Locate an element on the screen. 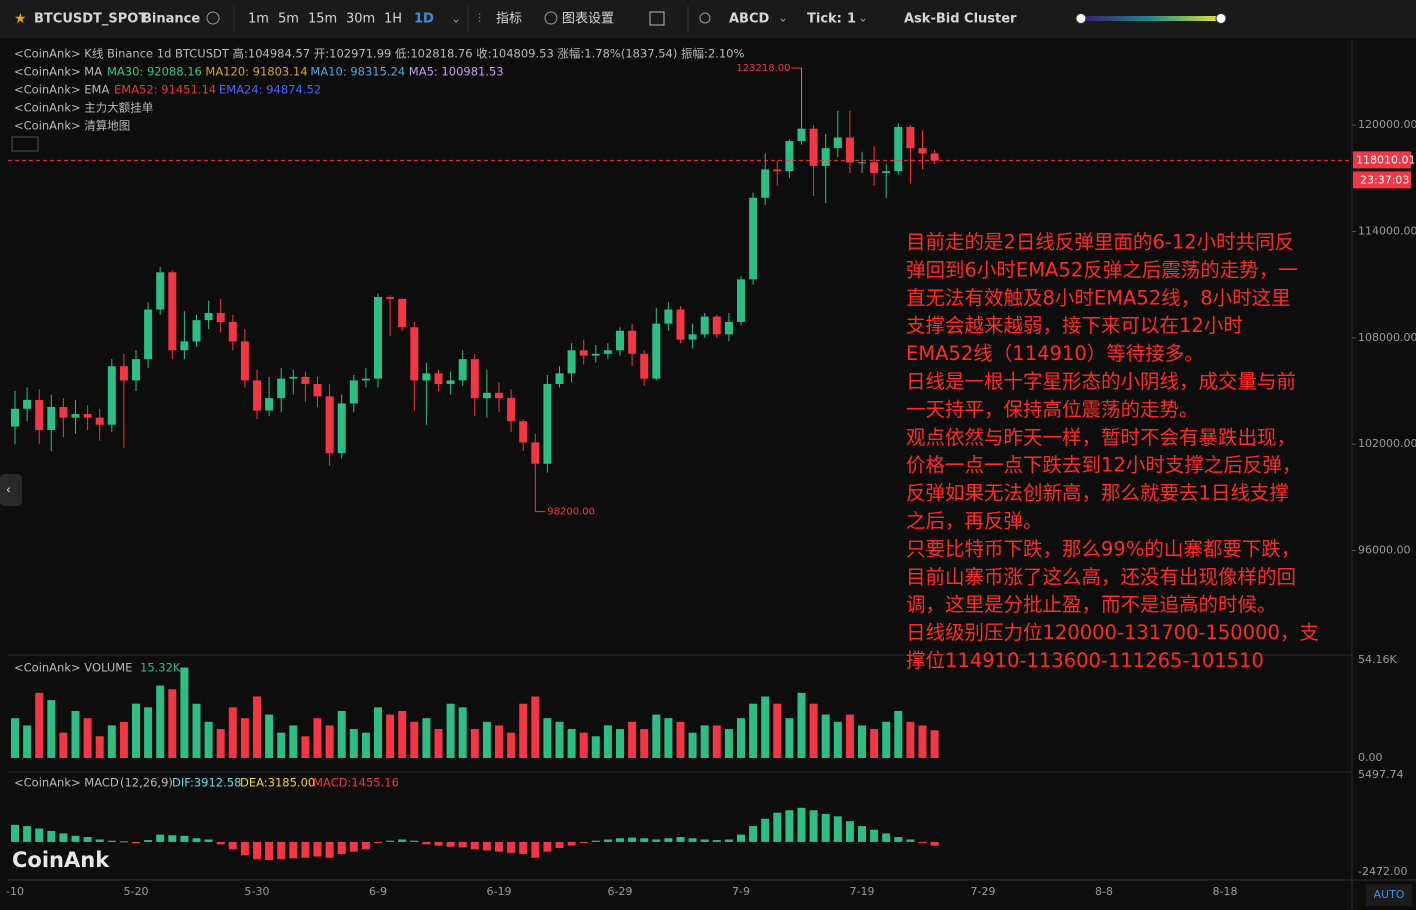 This screenshot has height=910, width=1416. x-tick-label: 8-18 is located at coordinates (1225, 891).